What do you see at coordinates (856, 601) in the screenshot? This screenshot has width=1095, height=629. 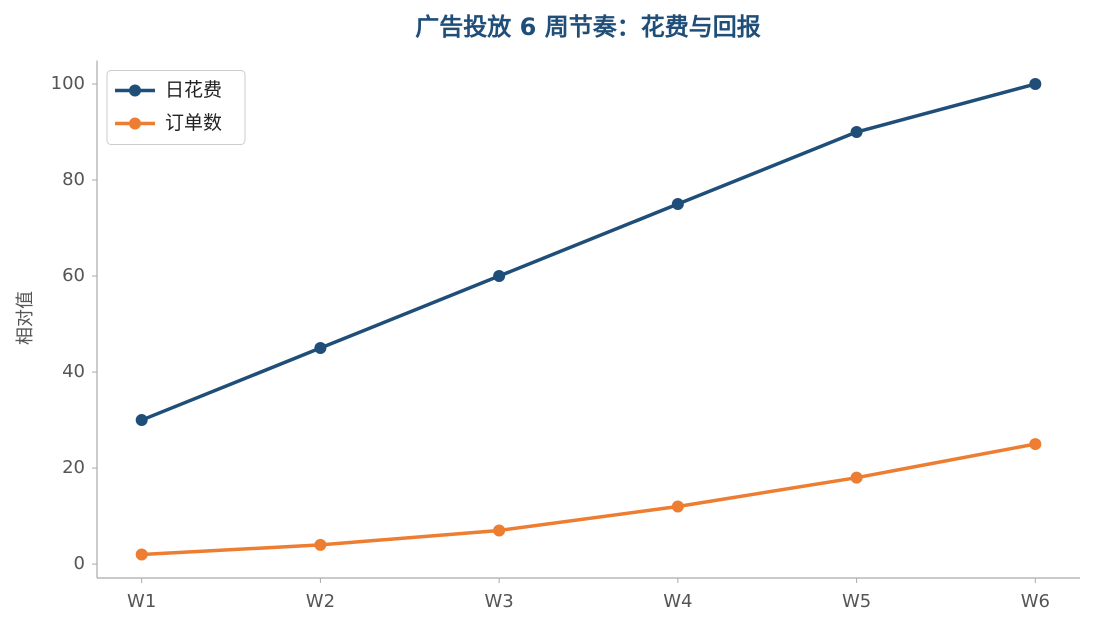 I see `x-tick-label: W5` at bounding box center [856, 601].